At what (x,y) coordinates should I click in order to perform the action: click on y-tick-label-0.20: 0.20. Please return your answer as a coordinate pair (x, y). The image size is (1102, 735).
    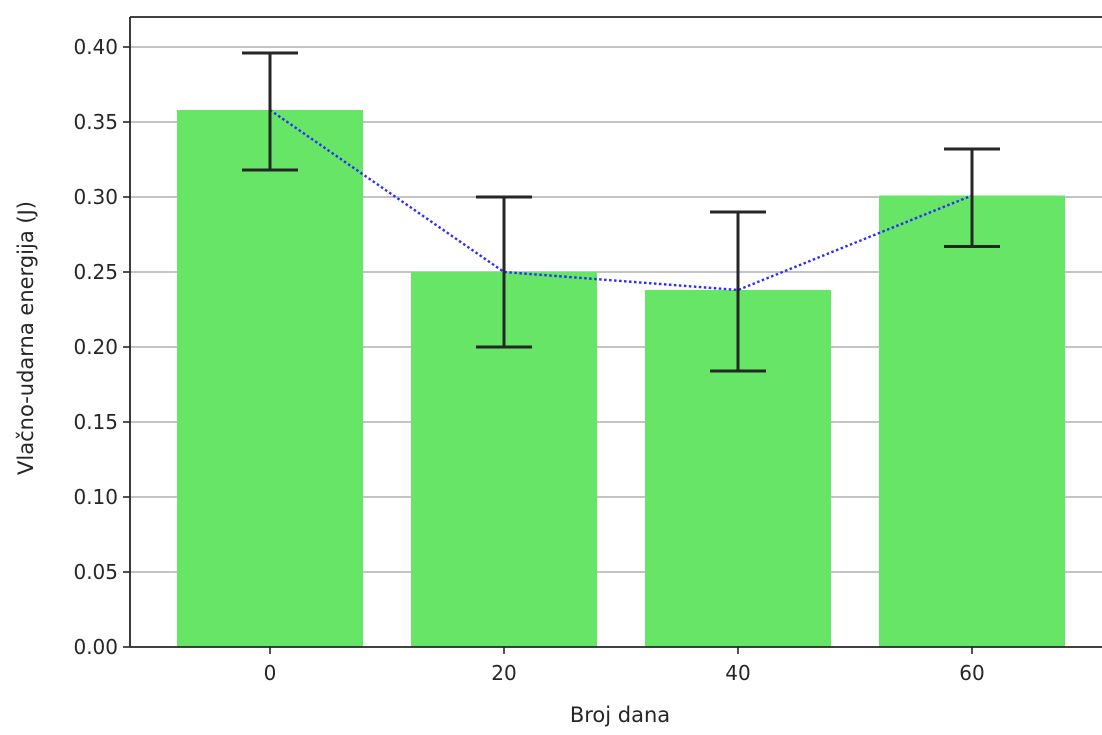
    Looking at the image, I should click on (95, 347).